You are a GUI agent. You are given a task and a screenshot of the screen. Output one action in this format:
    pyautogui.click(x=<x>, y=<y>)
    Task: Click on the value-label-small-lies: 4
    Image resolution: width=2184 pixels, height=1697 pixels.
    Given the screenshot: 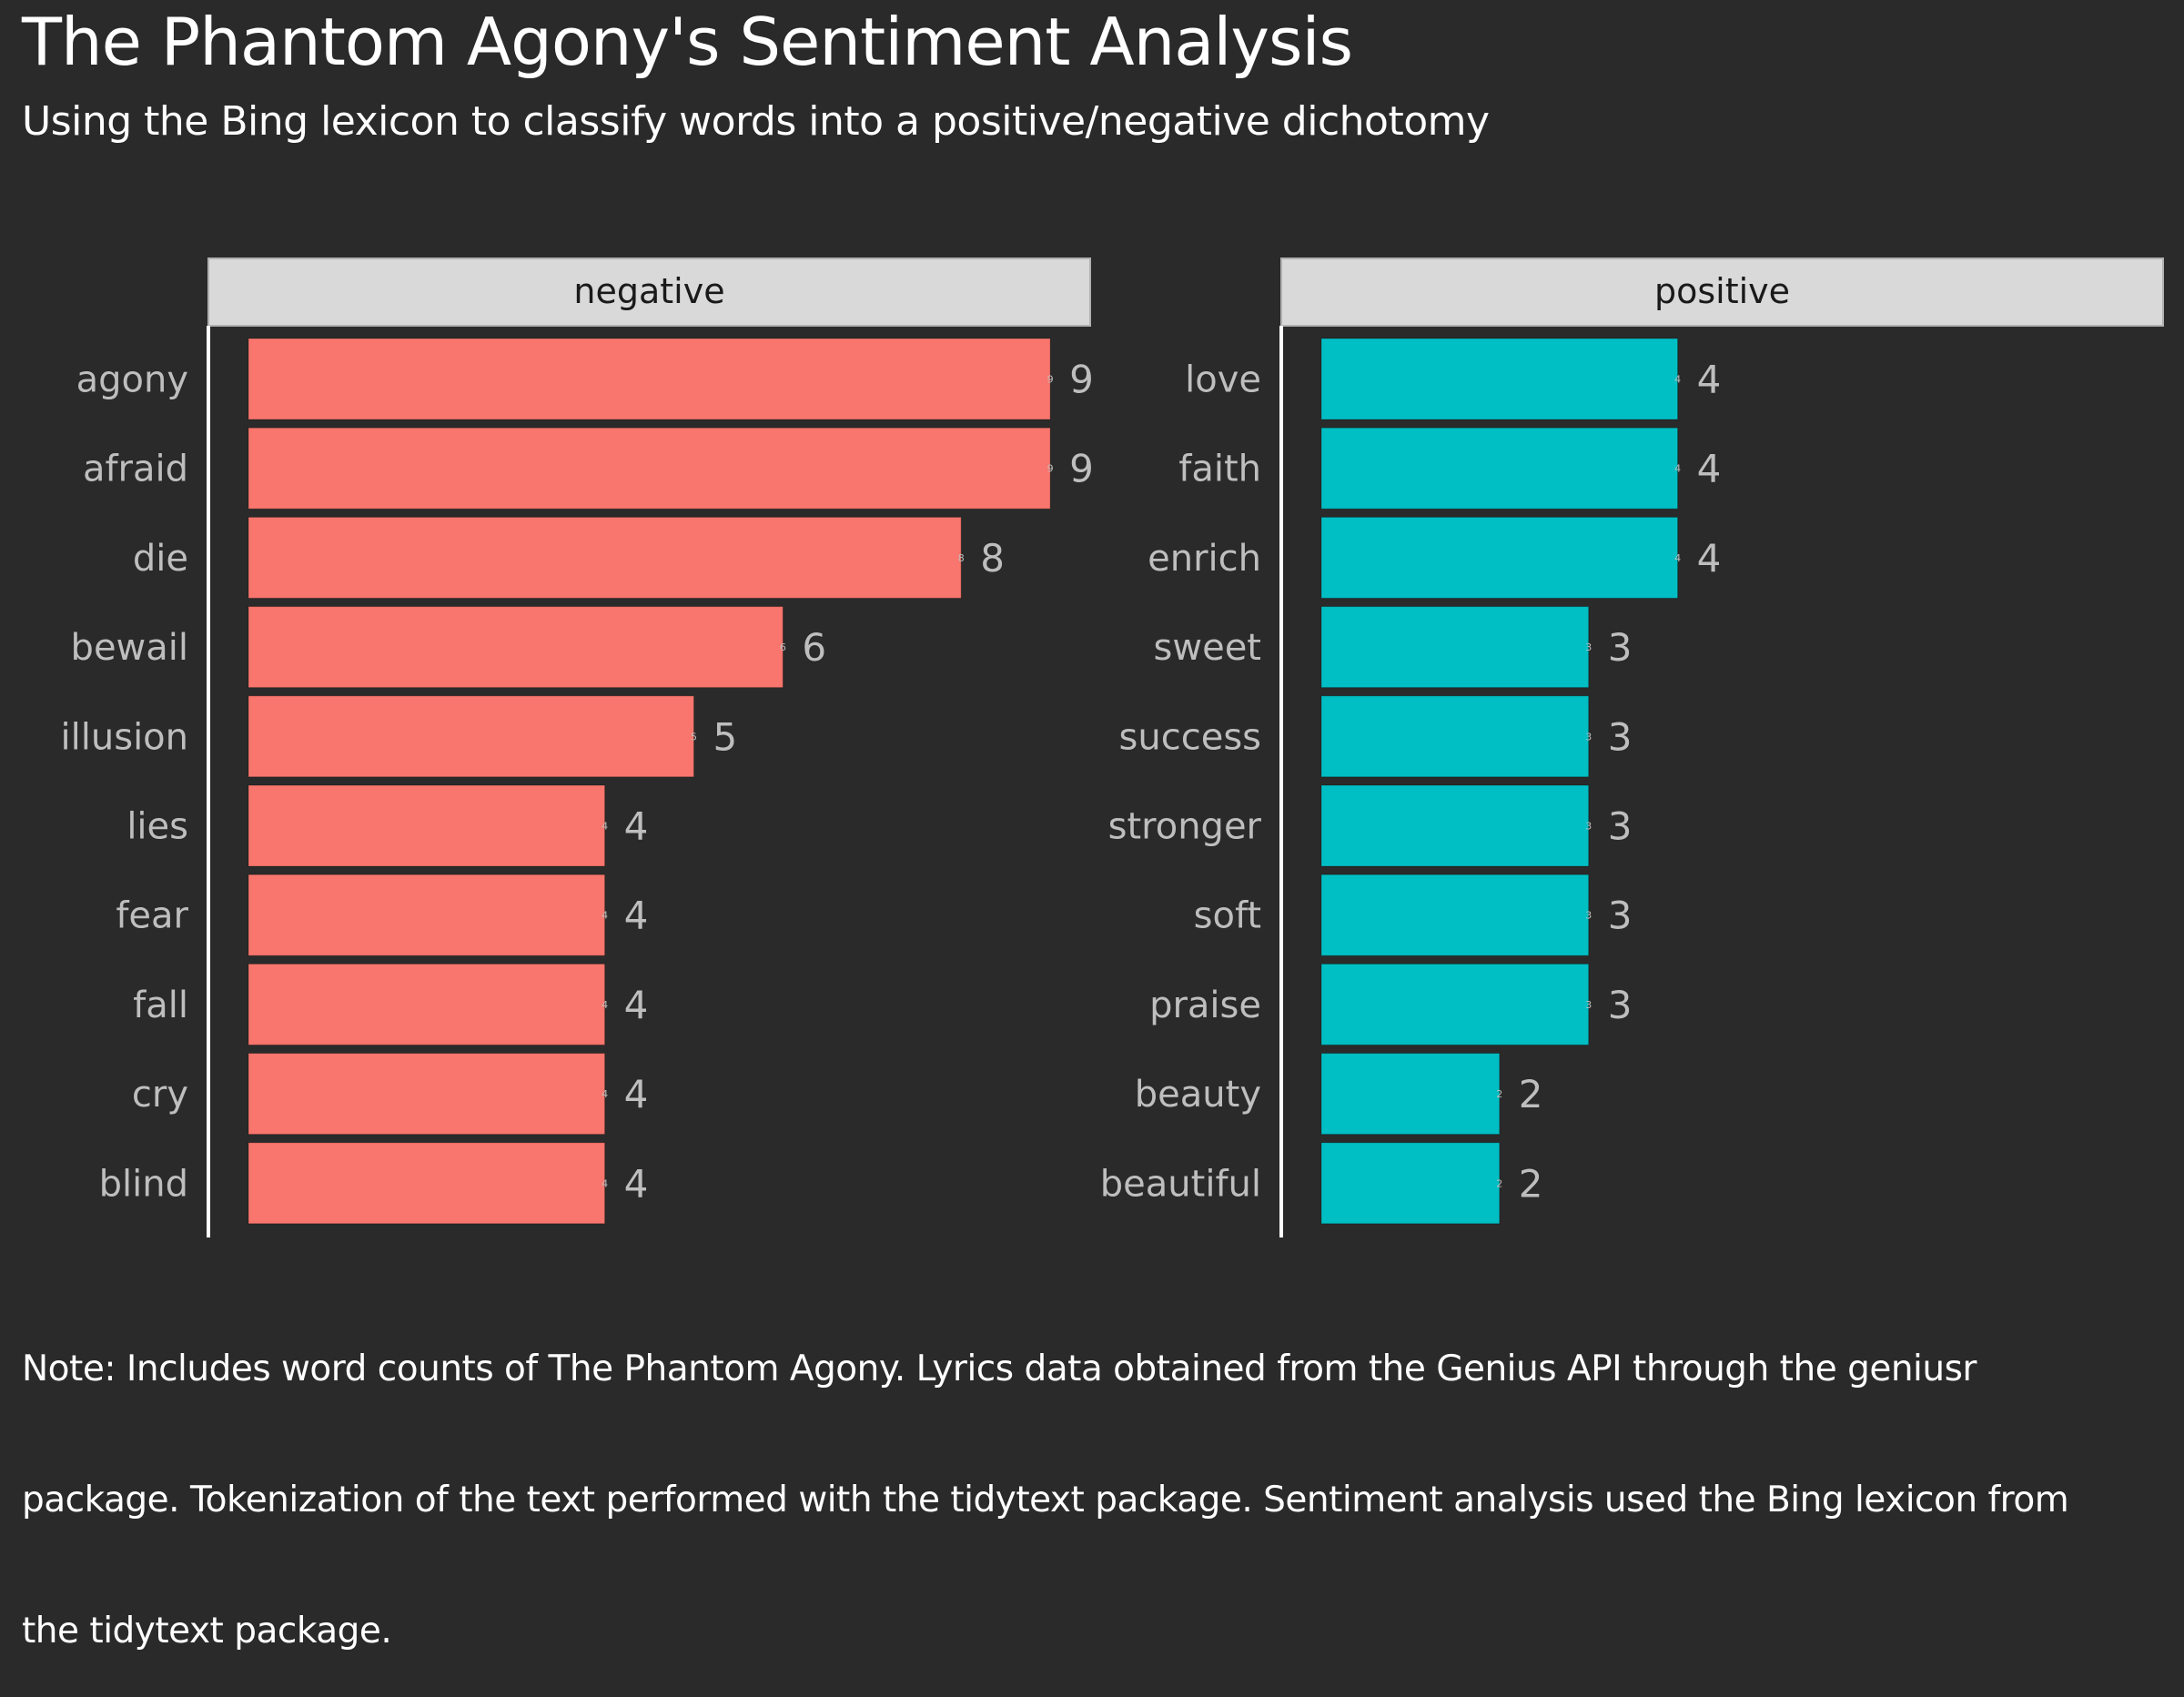 What is the action you would take?
    pyautogui.click(x=605, y=827)
    